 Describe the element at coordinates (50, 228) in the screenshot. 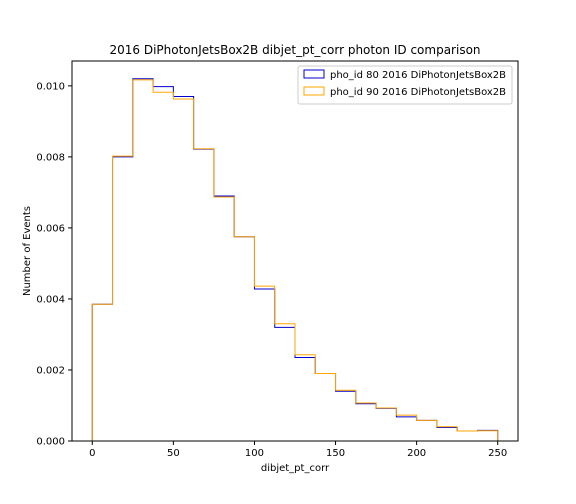

I see `y-tick-label: 0.006` at that location.